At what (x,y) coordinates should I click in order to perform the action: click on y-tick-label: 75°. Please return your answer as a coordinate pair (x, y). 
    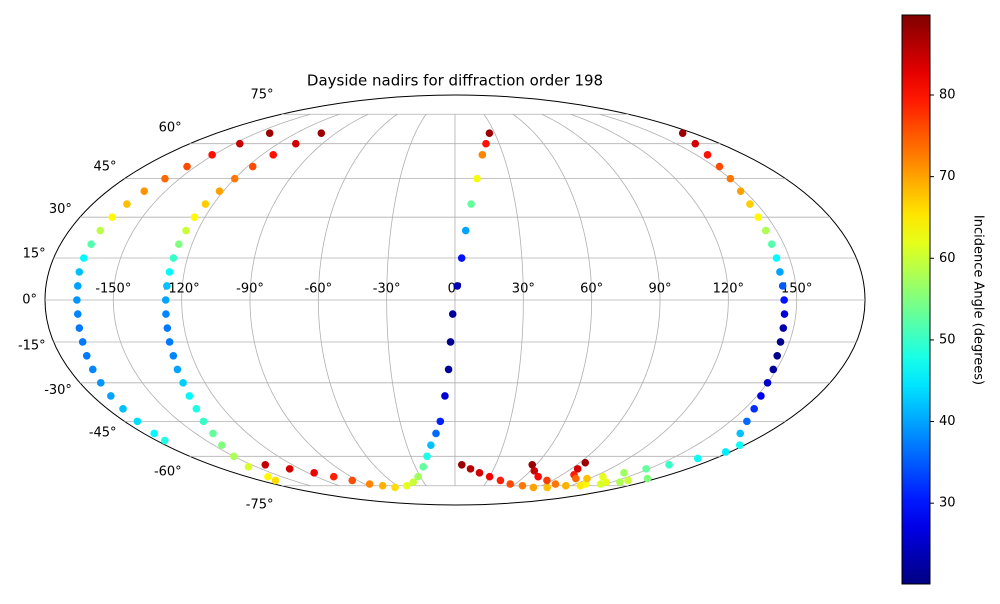
    Looking at the image, I should click on (261, 94).